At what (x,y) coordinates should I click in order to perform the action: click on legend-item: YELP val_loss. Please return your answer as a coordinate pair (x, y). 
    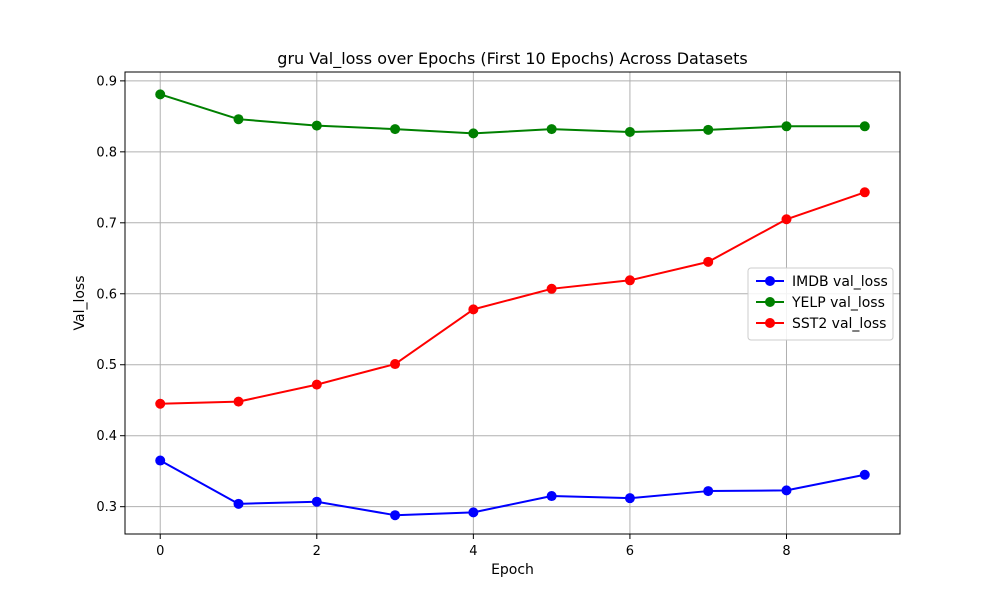
    Looking at the image, I should click on (820, 303).